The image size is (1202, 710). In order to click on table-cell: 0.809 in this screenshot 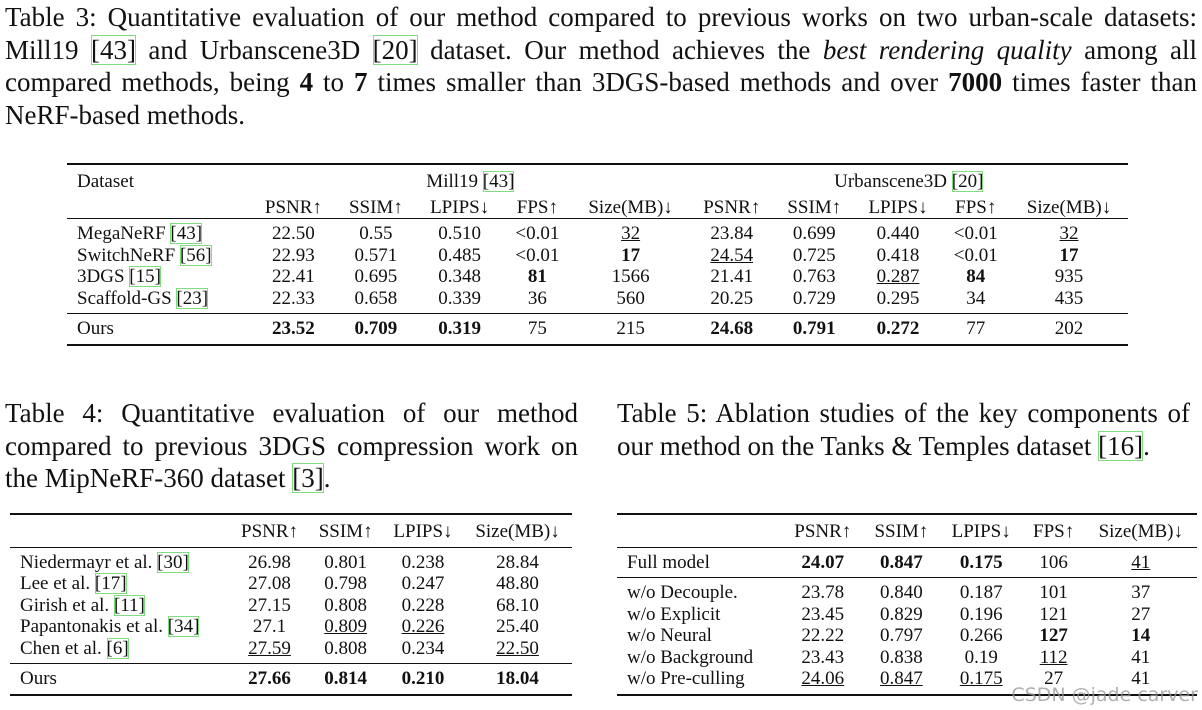, I will do `click(345, 627)`.